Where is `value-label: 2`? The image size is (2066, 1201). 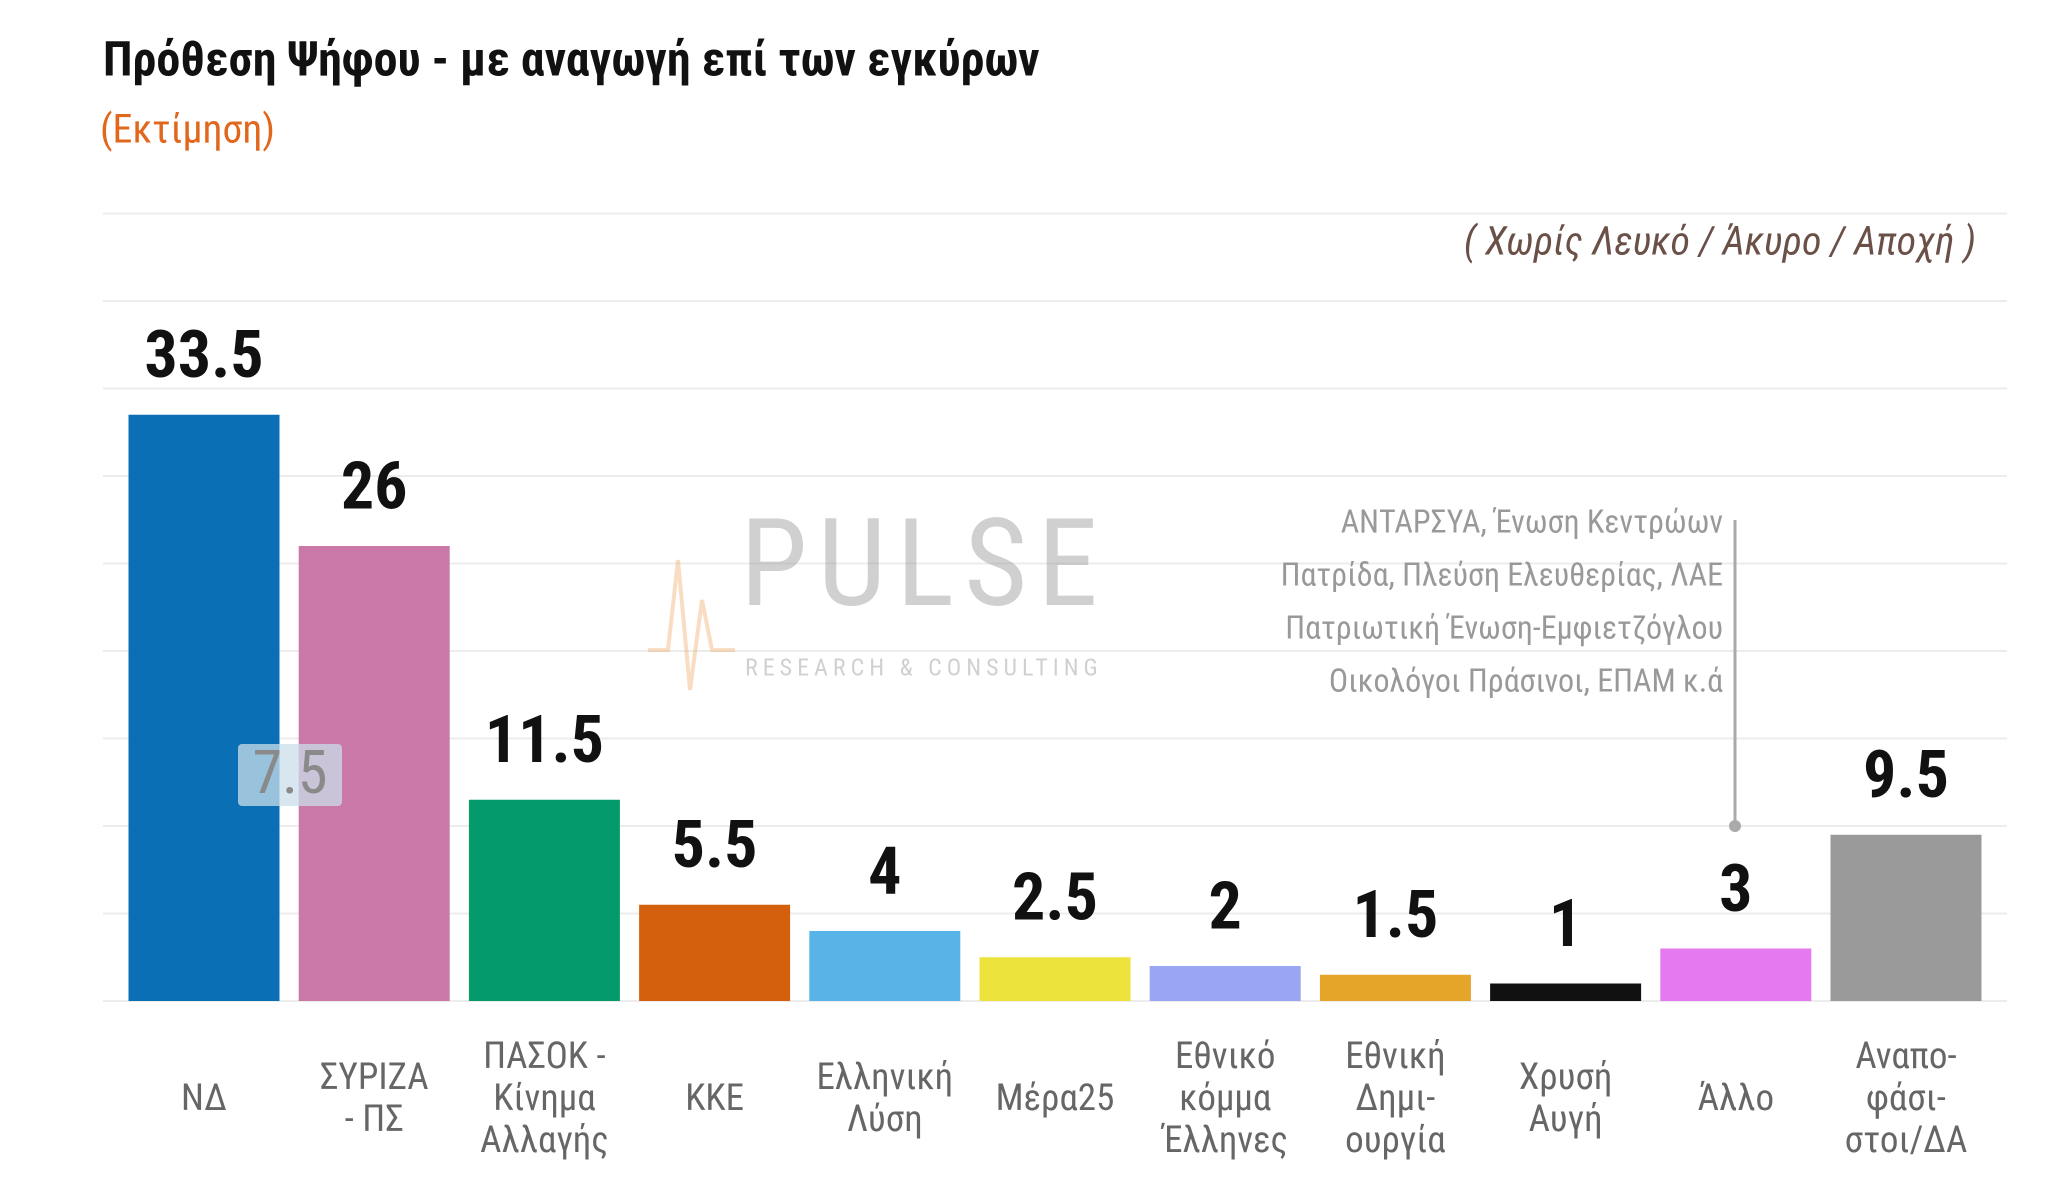 value-label: 2 is located at coordinates (1225, 906).